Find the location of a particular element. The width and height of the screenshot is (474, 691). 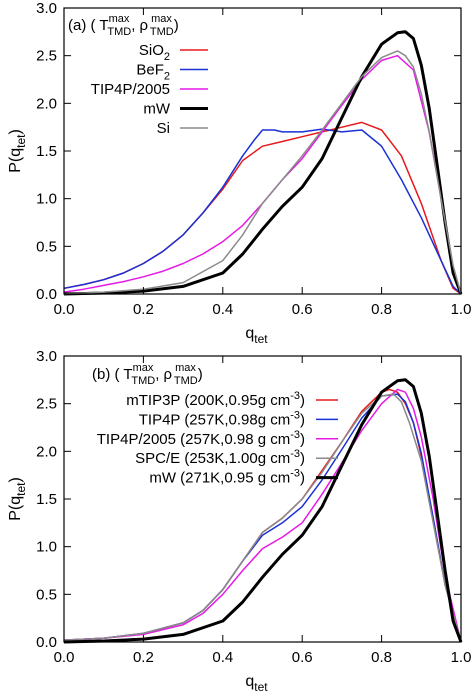

legend-label-base: mW is located at coordinates (156, 109).